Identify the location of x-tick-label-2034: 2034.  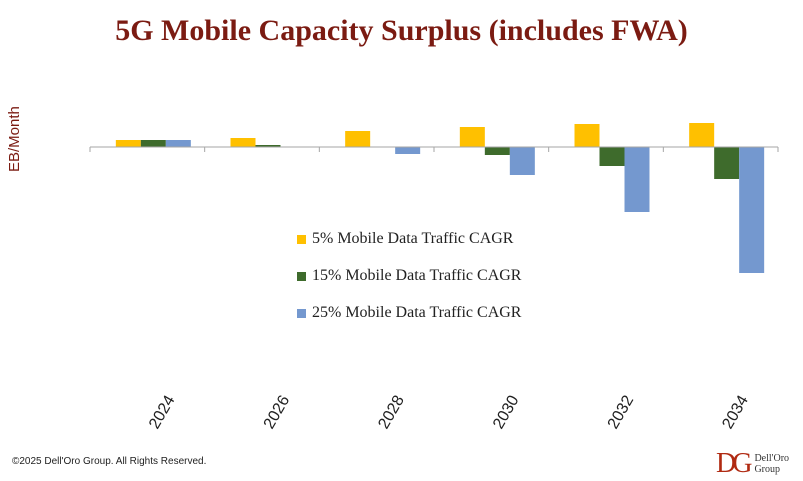
(735, 412).